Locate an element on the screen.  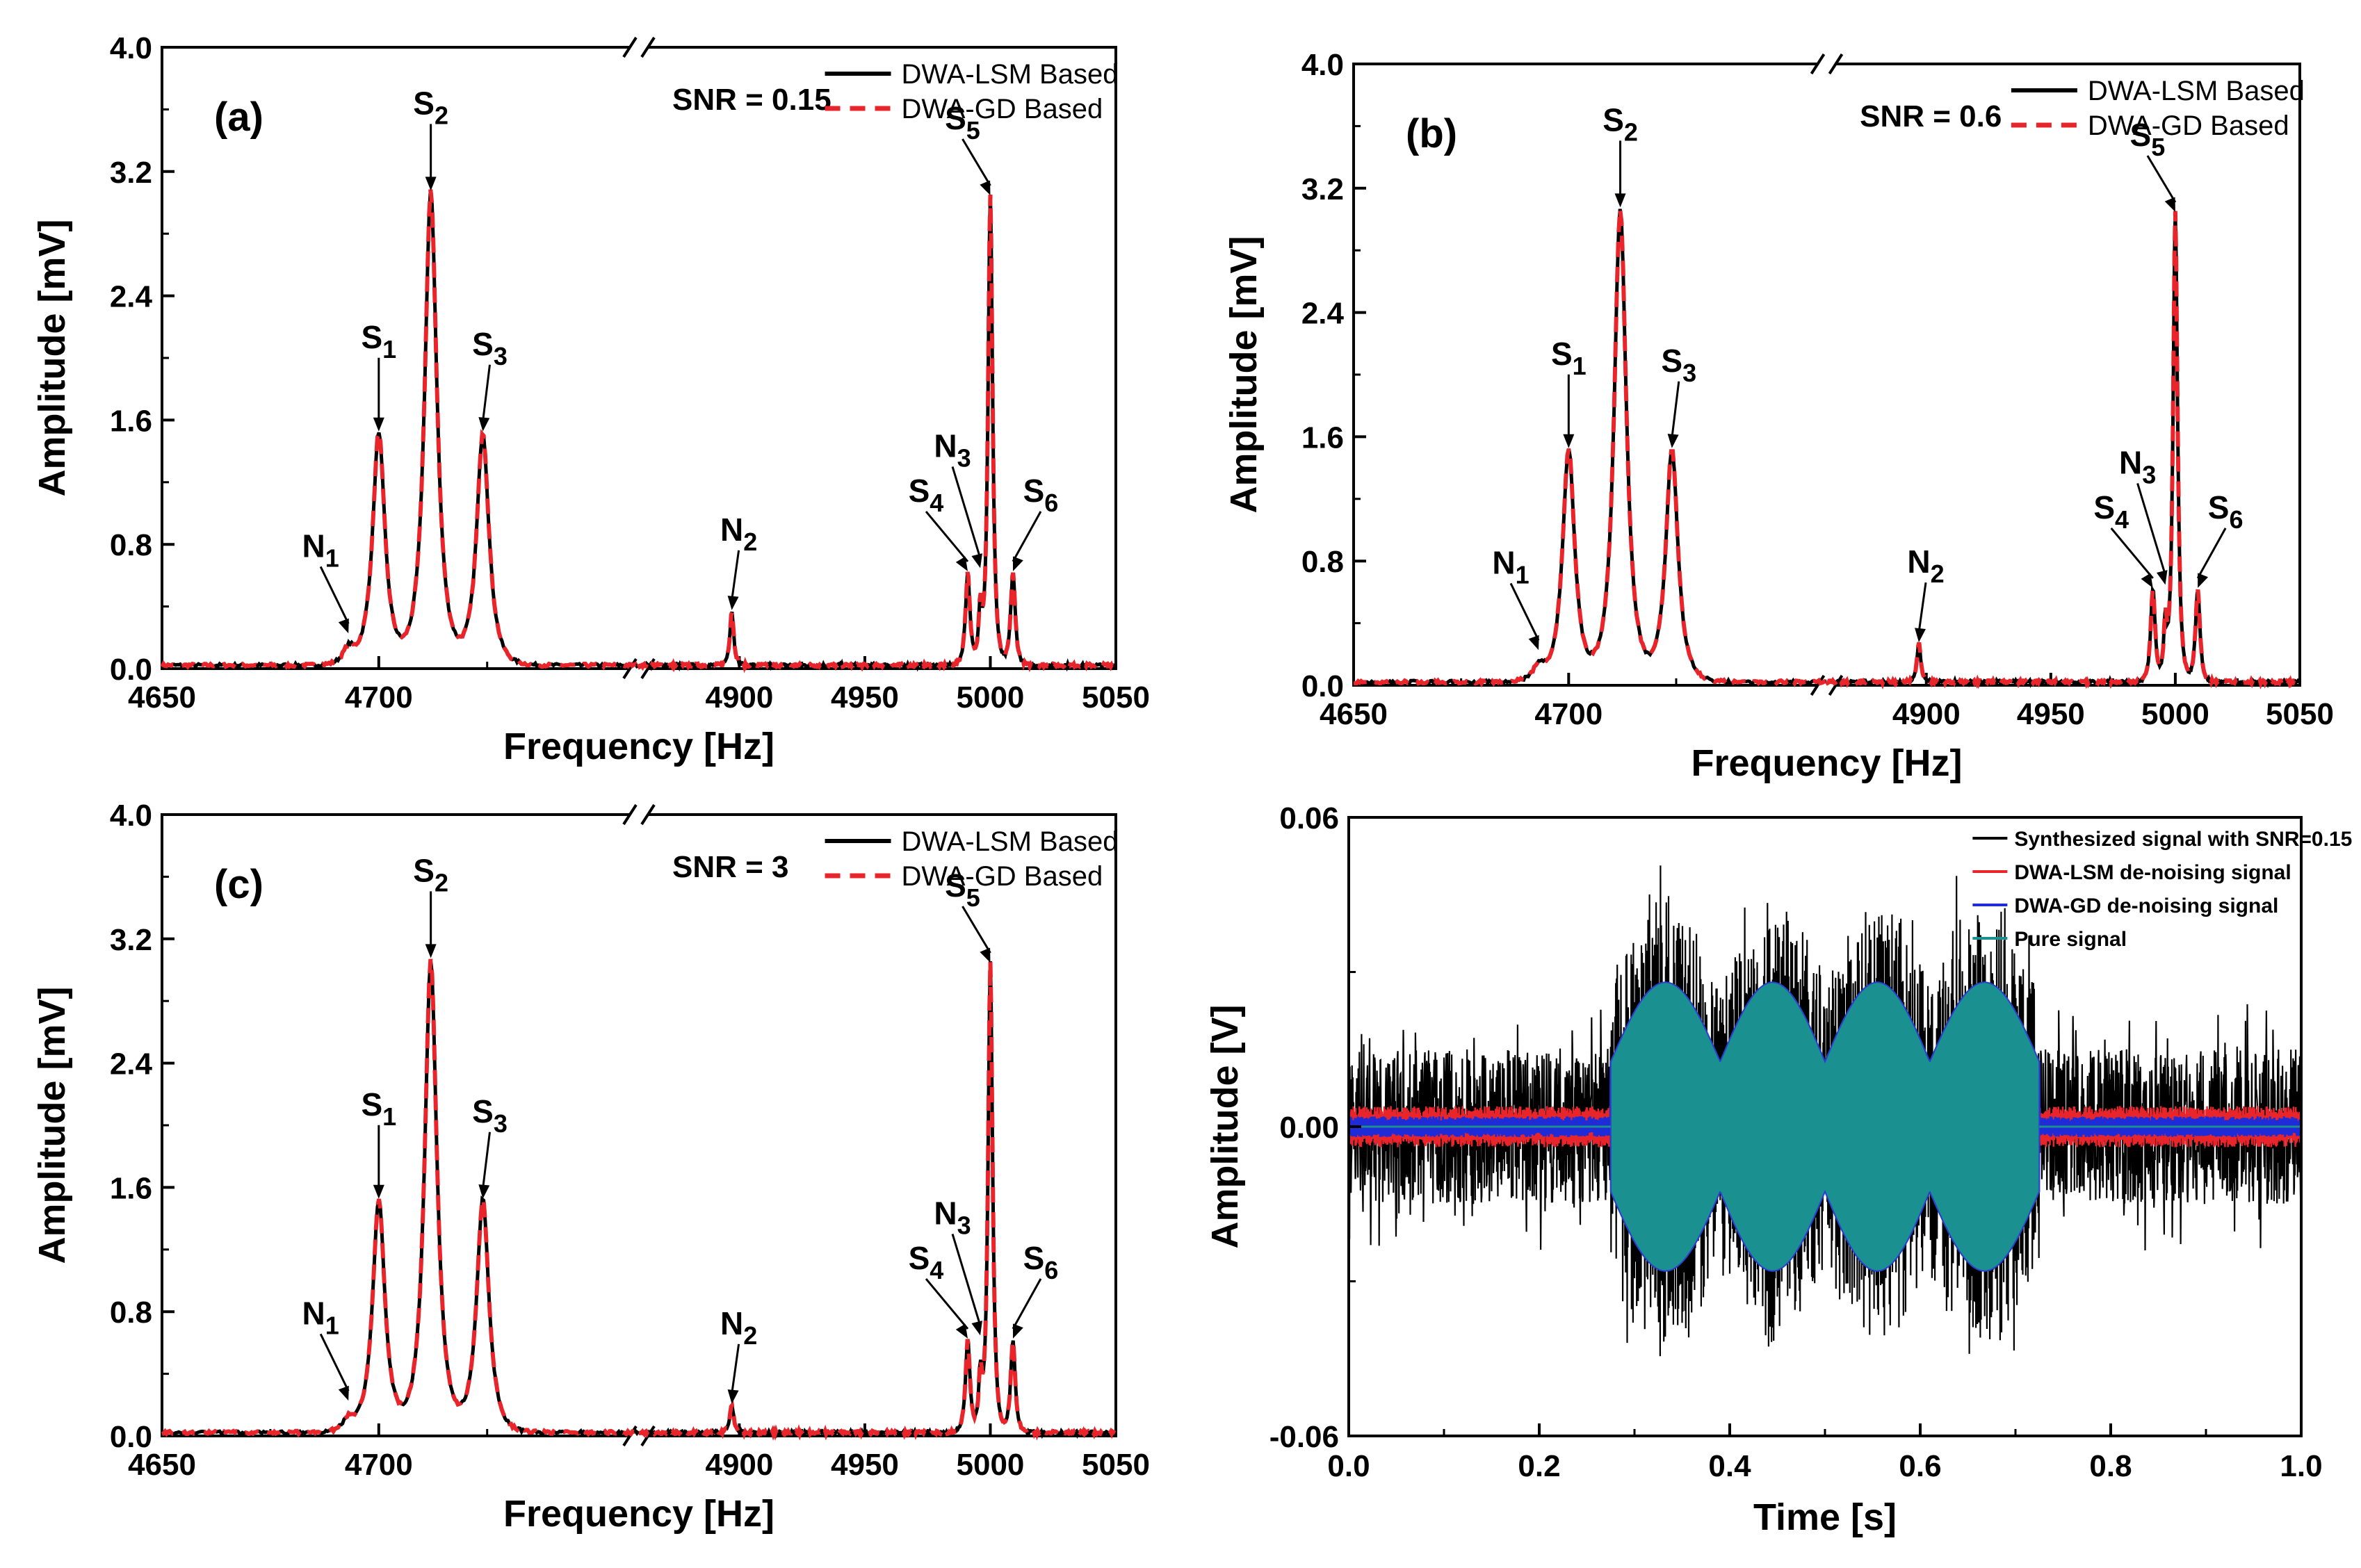
y-tick-label: -0.06 is located at coordinates (1304, 1437).